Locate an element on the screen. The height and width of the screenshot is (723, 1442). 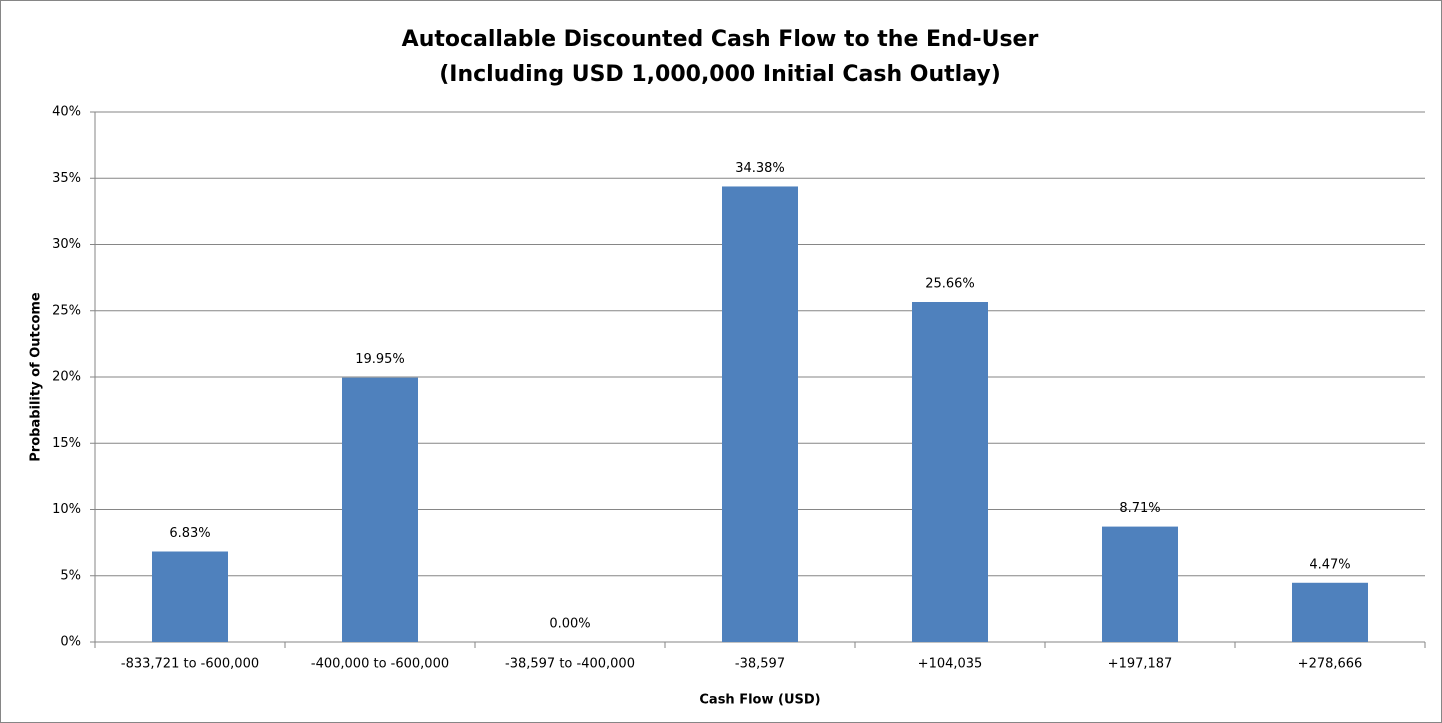
y-tick-label: 40% is located at coordinates (66, 112).